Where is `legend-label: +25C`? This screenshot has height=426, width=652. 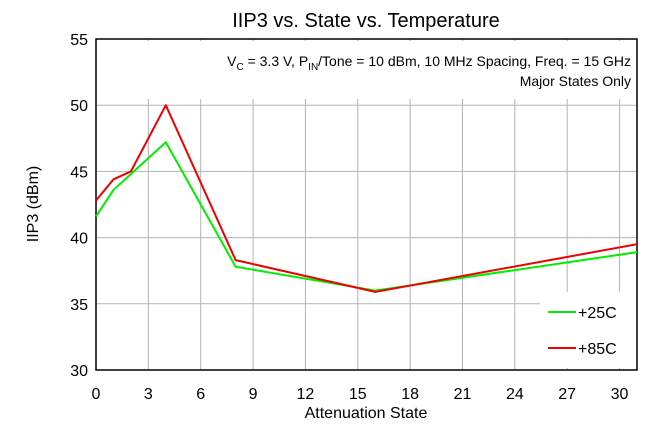 legend-label: +25C is located at coordinates (597, 313).